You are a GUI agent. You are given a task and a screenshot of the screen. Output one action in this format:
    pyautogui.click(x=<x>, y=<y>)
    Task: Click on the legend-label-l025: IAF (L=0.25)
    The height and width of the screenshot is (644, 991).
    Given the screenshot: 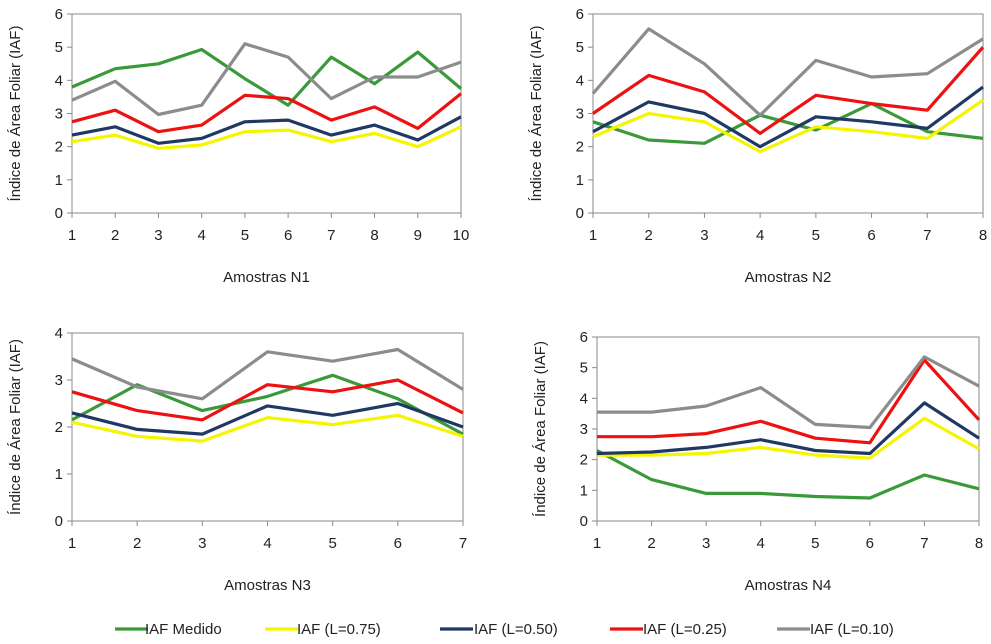 What is the action you would take?
    pyautogui.click(x=685, y=629)
    